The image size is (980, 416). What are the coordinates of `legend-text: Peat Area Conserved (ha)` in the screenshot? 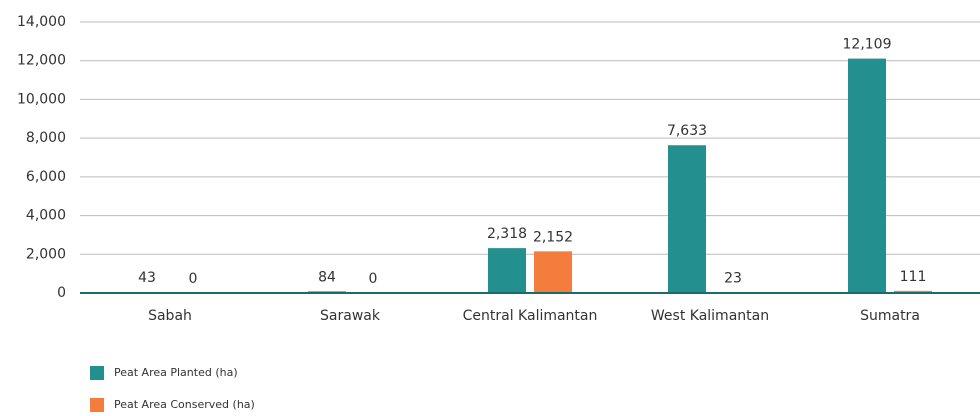 It's located at (184, 404).